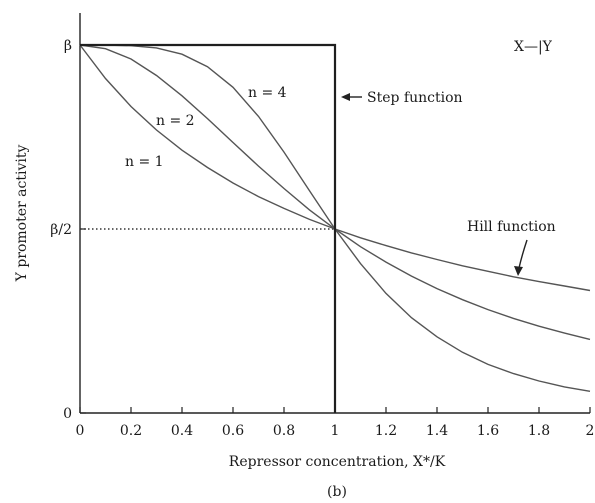 This screenshot has width=595, height=503. What do you see at coordinates (267, 93) in the screenshot?
I see `label-n-4: n = 4` at bounding box center [267, 93].